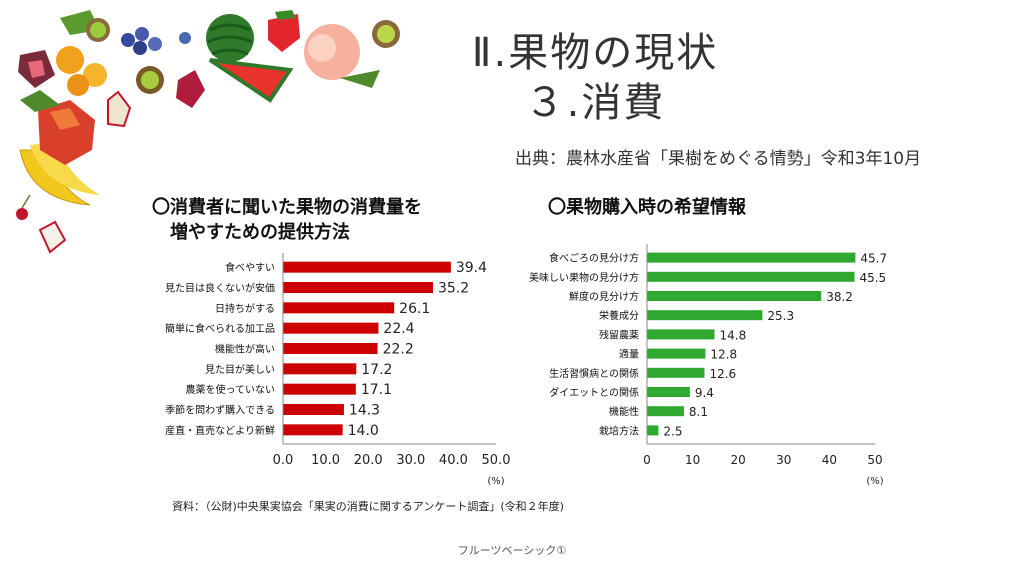 The width and height of the screenshot is (1024, 576). What do you see at coordinates (398, 329) in the screenshot?
I see `chart1-value-label-3: 22.4` at bounding box center [398, 329].